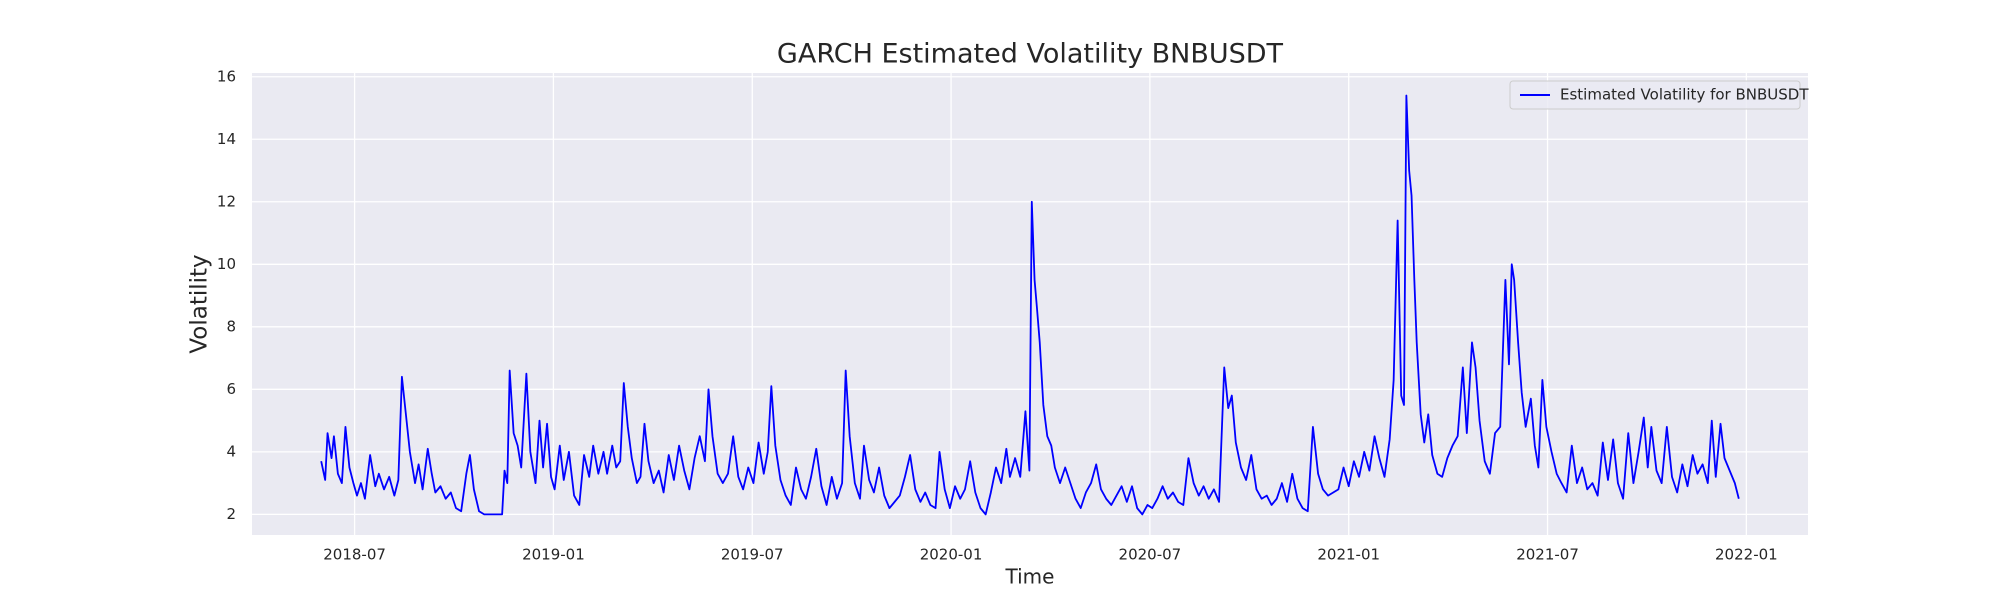 The width and height of the screenshot is (2000, 600). I want to click on x-tick-label: 2021-01, so click(1348, 555).